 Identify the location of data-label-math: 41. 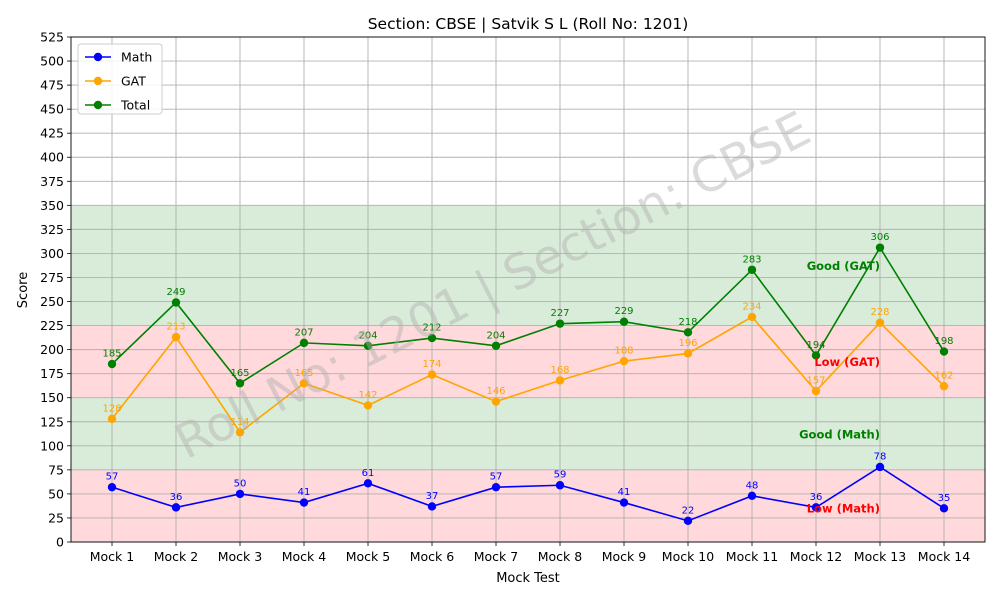
(304, 492).